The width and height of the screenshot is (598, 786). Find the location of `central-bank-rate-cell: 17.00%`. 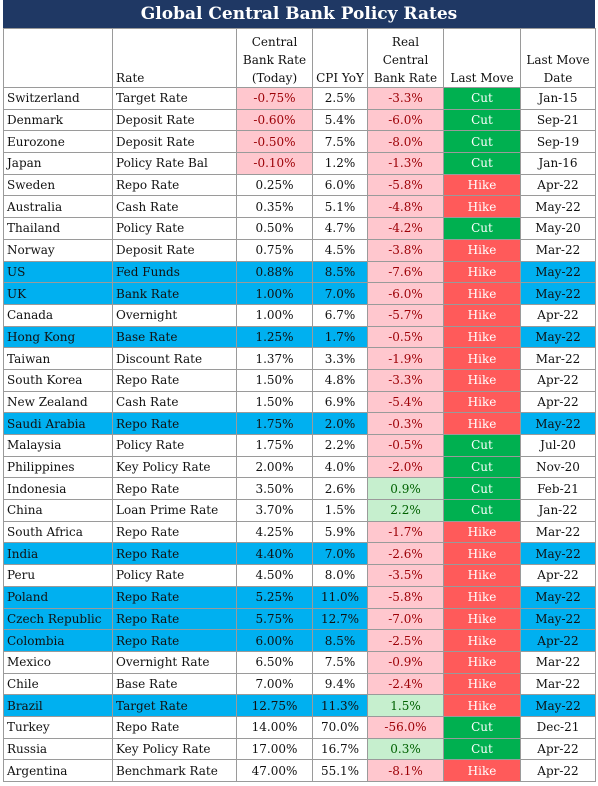

central-bank-rate-cell: 17.00% is located at coordinates (274, 749).